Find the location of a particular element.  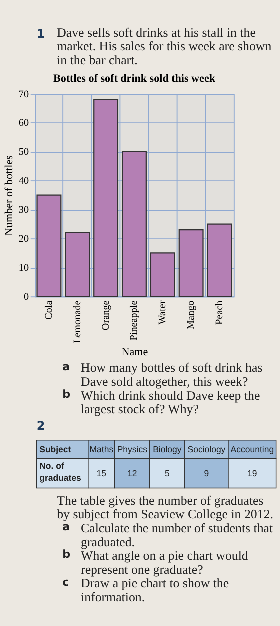

text: No. of graduates is located at coordinates (61, 471).